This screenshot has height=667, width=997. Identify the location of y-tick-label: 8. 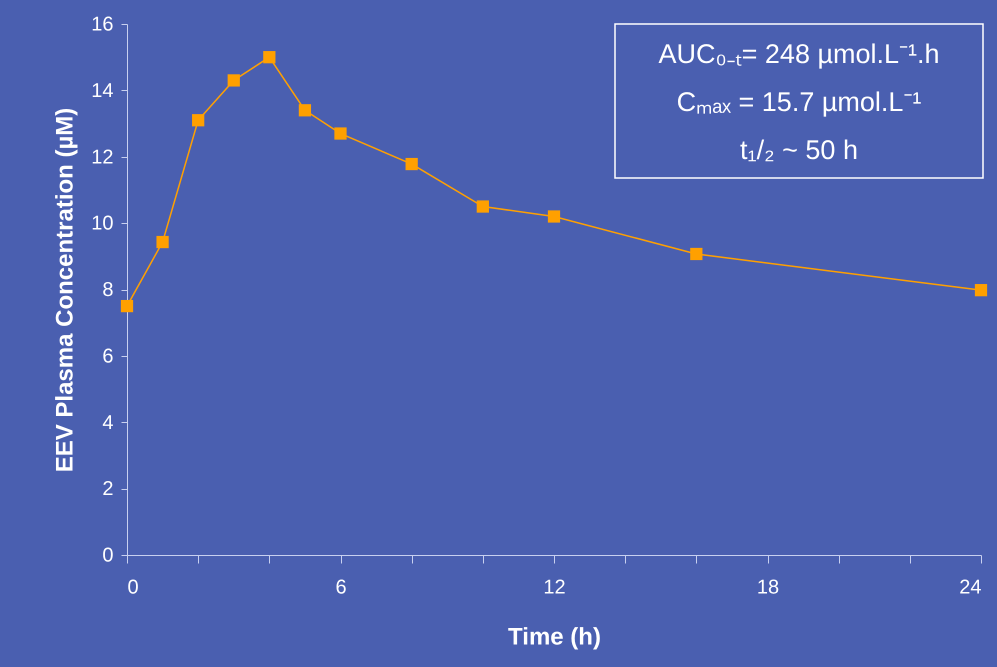
(108, 290).